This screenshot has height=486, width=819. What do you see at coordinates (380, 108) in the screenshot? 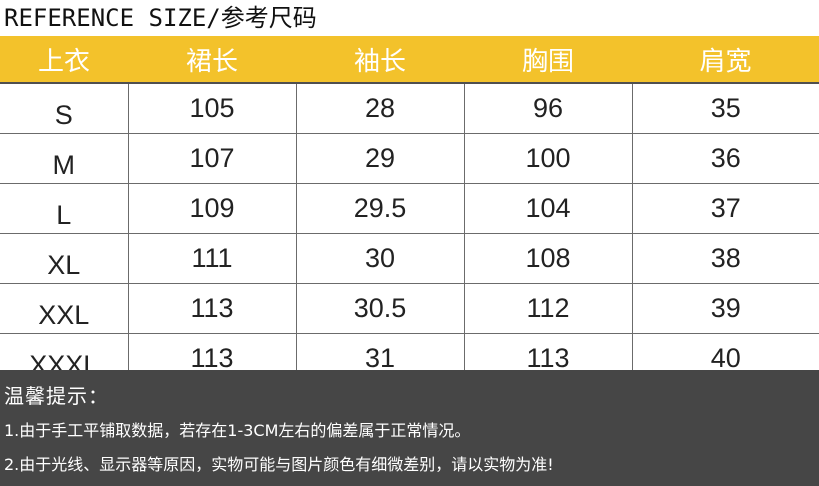
I see `sleeve-length-cell: 28` at bounding box center [380, 108].